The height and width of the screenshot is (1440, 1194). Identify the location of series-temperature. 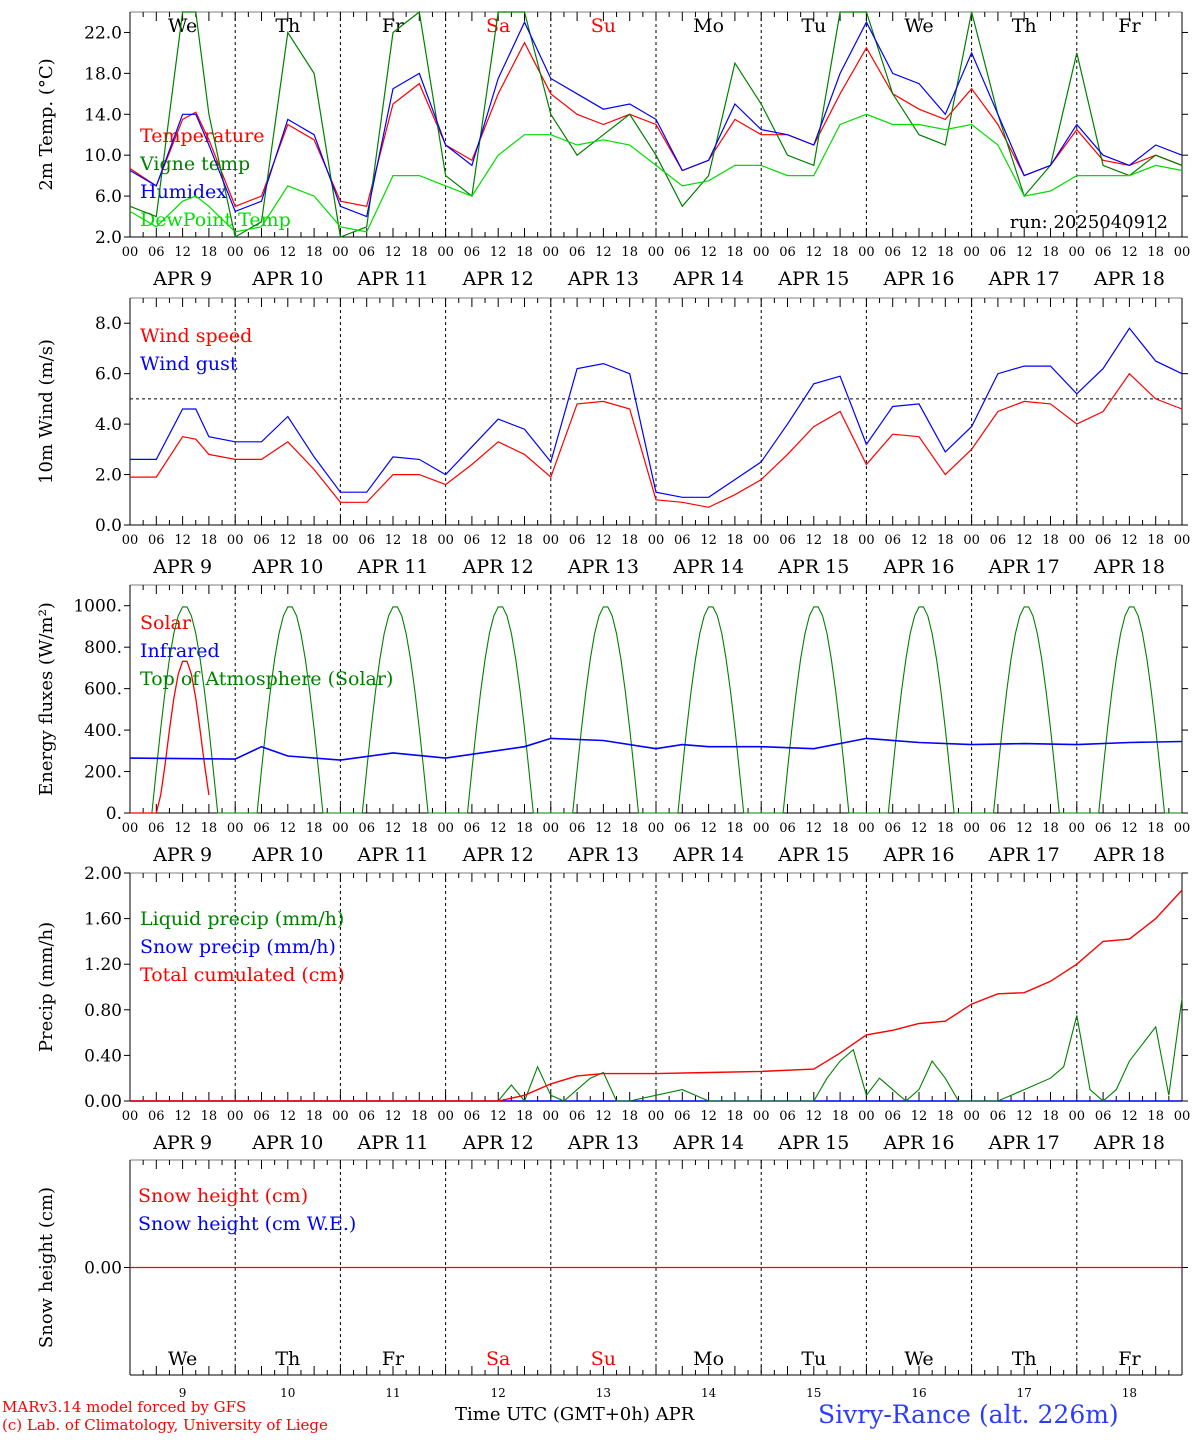
(656, 124).